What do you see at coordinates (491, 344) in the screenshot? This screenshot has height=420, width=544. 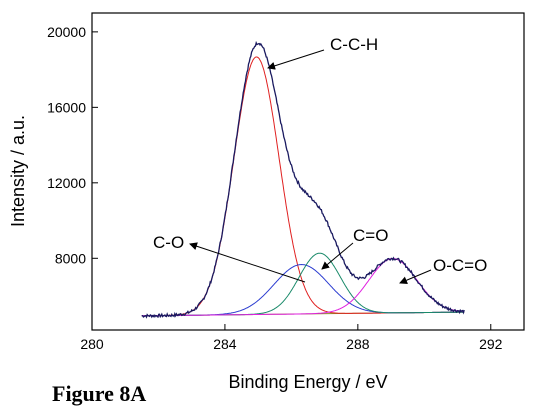 I see `x-tick-label: 292` at bounding box center [491, 344].